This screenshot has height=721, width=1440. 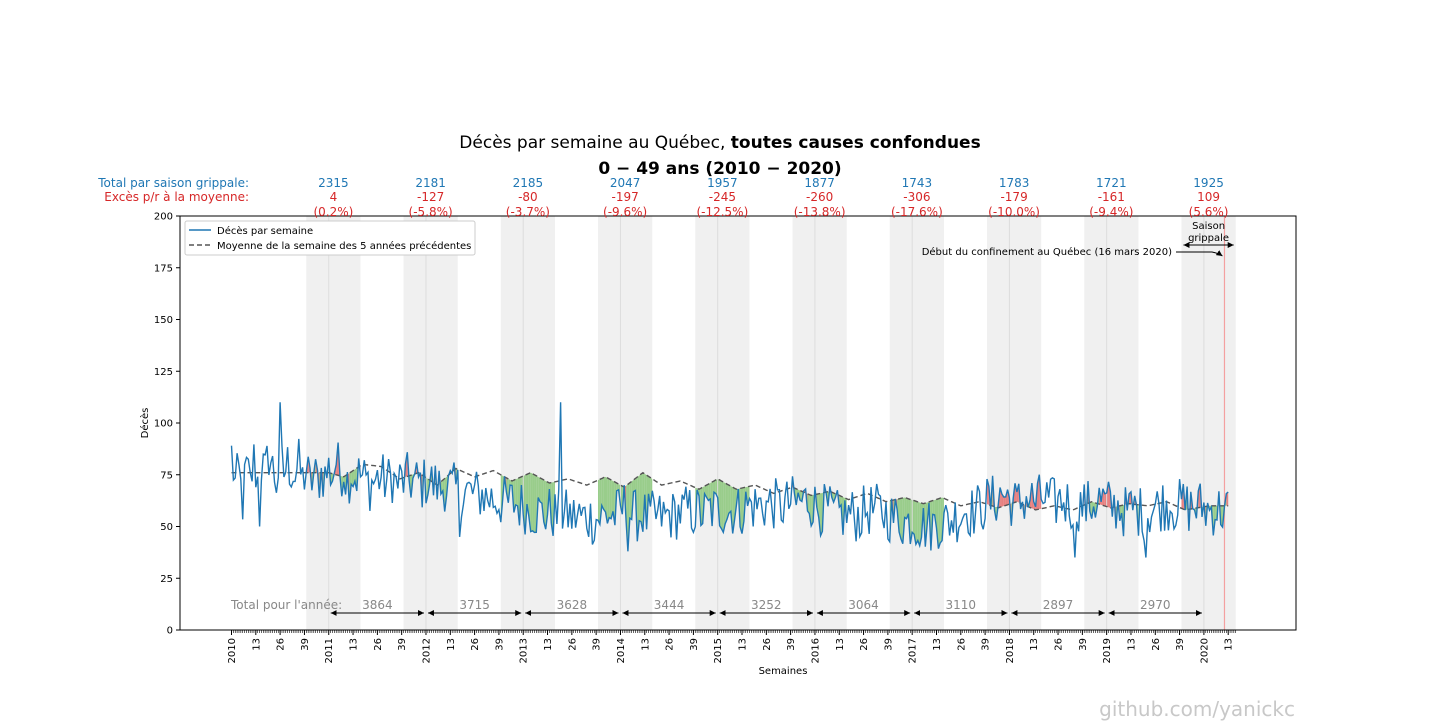 I want to click on x-tick-label: 2018, so click(x=1010, y=650).